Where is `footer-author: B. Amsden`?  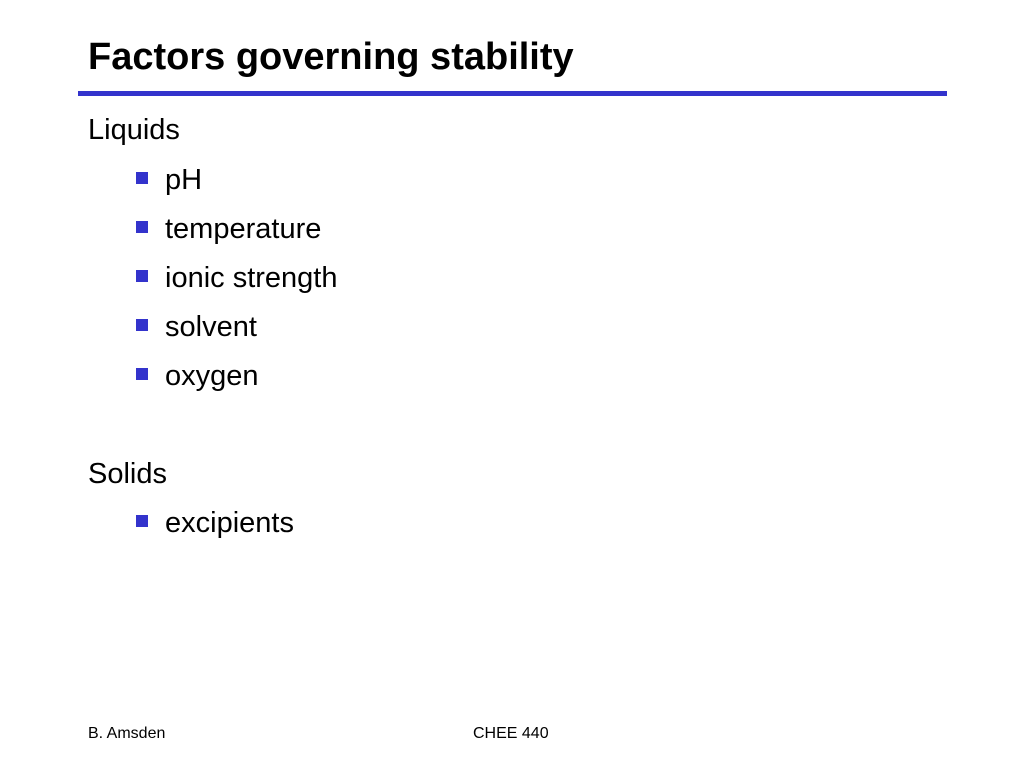
footer-author: B. Amsden is located at coordinates (127, 733).